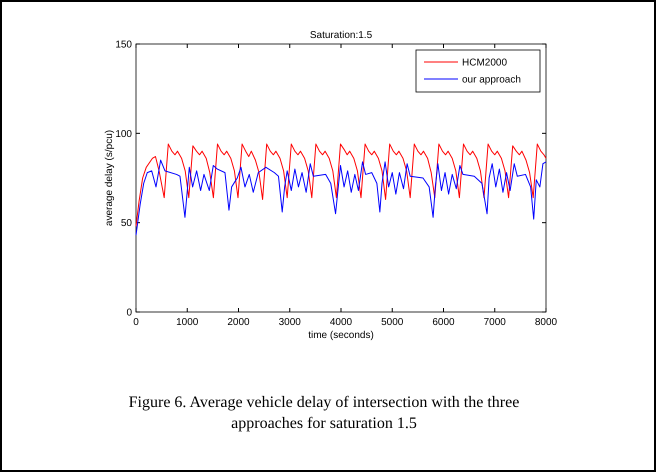 The image size is (656, 472). What do you see at coordinates (129, 313) in the screenshot?
I see `y-tick-label: 0` at bounding box center [129, 313].